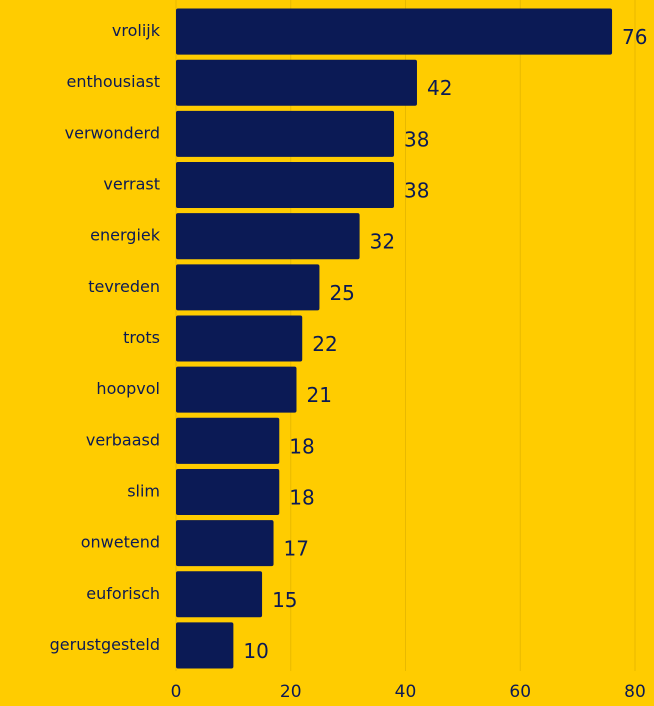 The image size is (654, 706). I want to click on value-label: 42, so click(439, 88).